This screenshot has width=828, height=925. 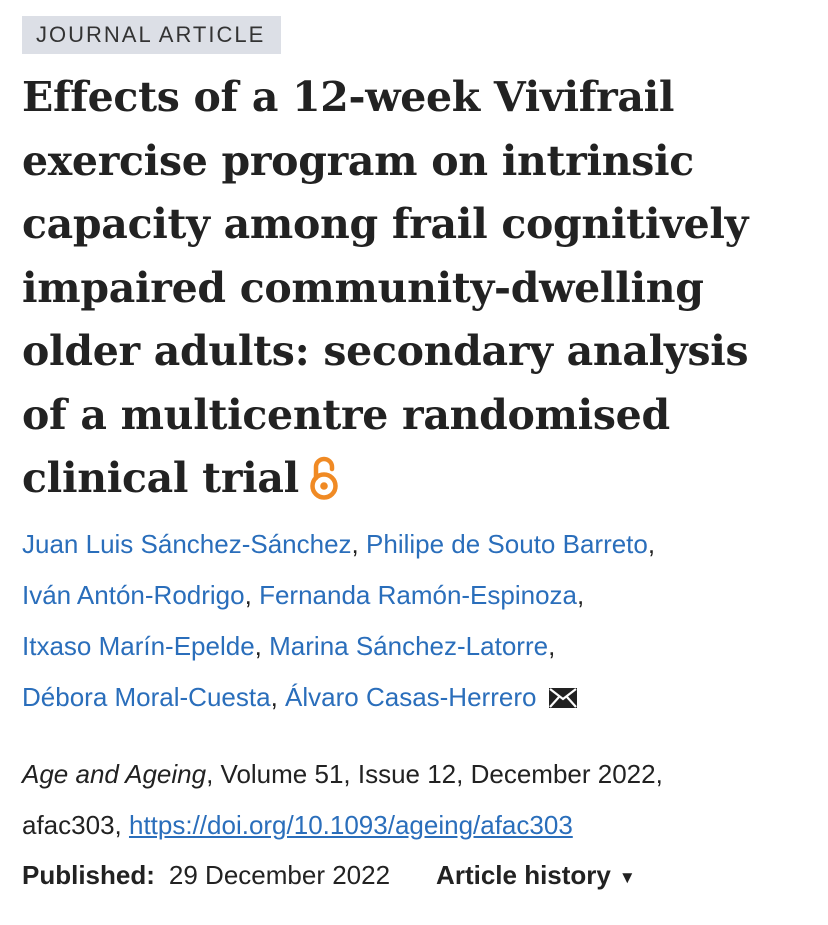 What do you see at coordinates (187, 543) in the screenshot?
I see `author-link: Juan Luis Sánchez-Sánchez` at bounding box center [187, 543].